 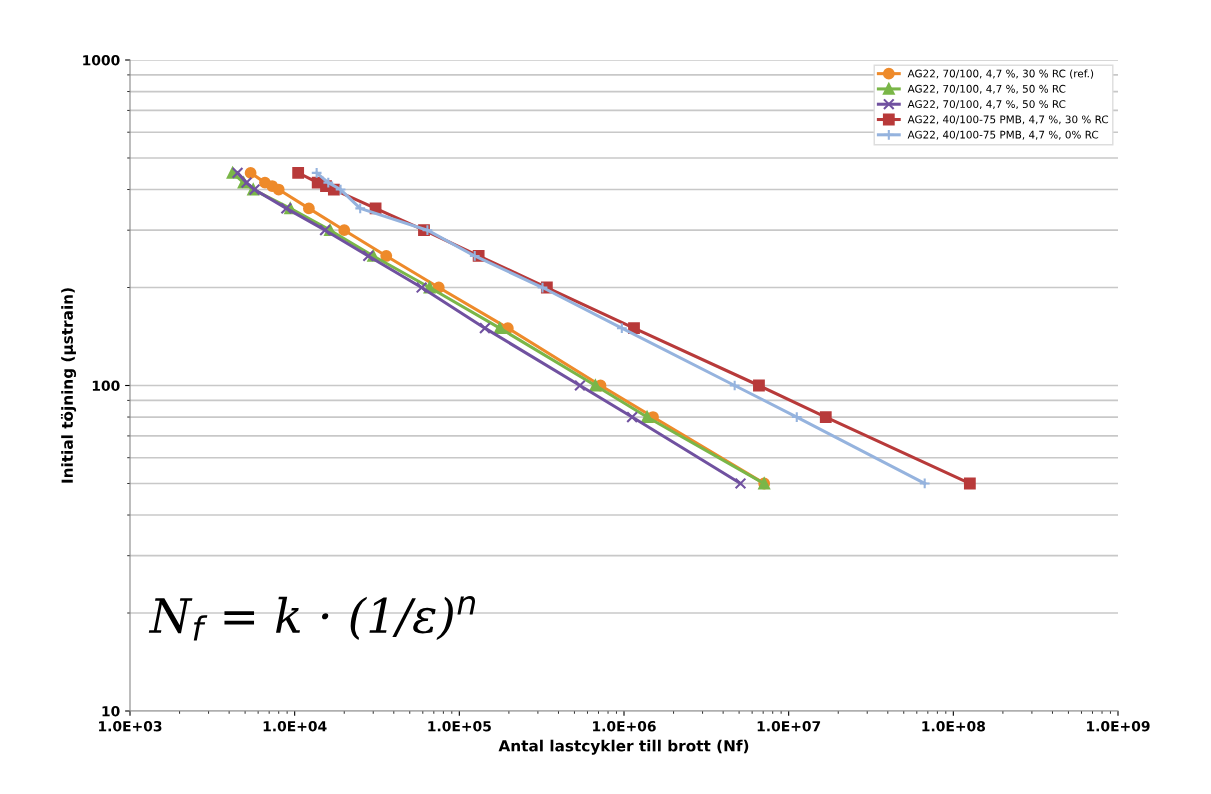 What do you see at coordinates (623, 747) in the screenshot?
I see `x-axis-title: Antal lastcykler till brott (Nf)` at bounding box center [623, 747].